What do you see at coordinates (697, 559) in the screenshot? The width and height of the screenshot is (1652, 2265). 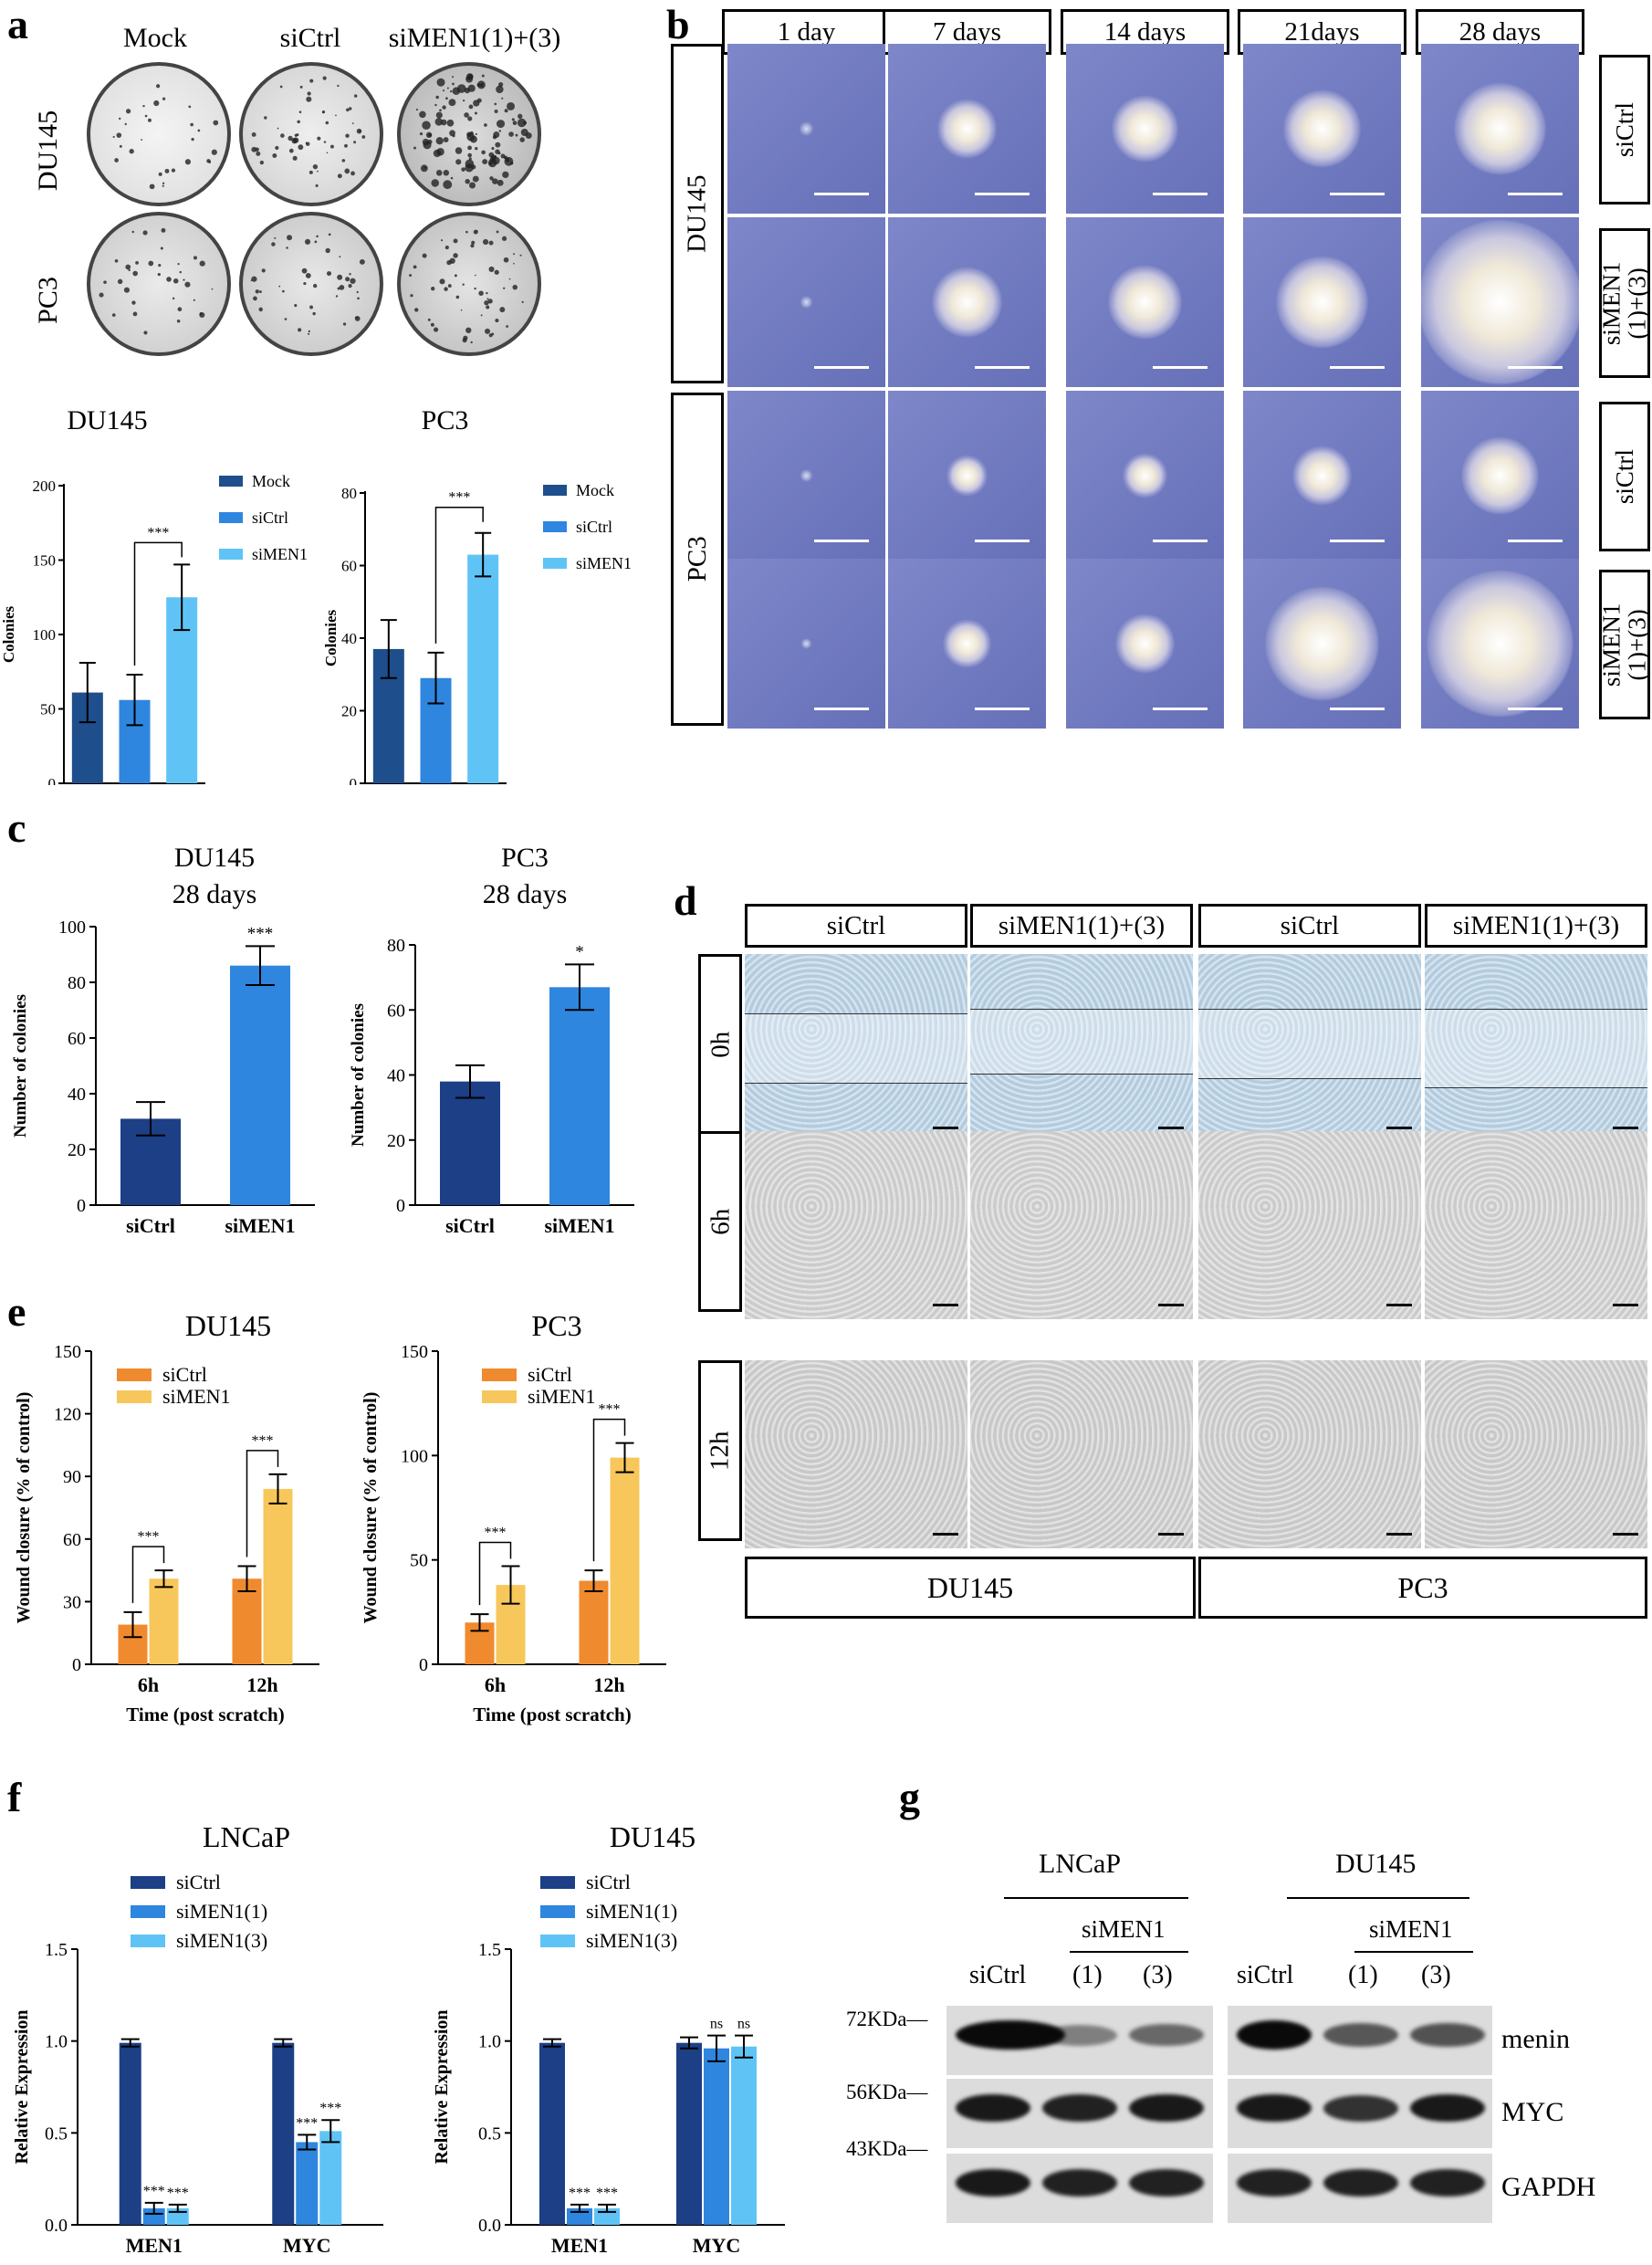 I see `spheroid-row-pc3: PC3` at bounding box center [697, 559].